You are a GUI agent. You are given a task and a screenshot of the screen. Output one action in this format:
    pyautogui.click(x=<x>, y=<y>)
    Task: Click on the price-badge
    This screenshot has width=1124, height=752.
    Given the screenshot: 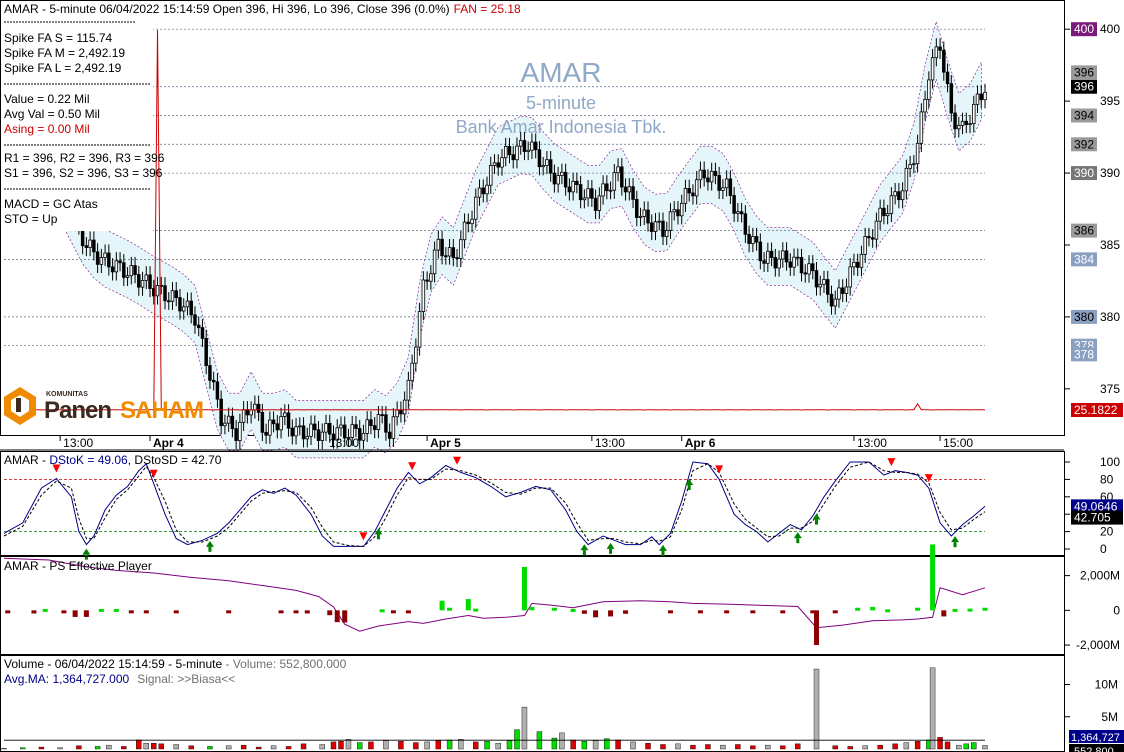 What is the action you would take?
    pyautogui.click(x=1084, y=230)
    